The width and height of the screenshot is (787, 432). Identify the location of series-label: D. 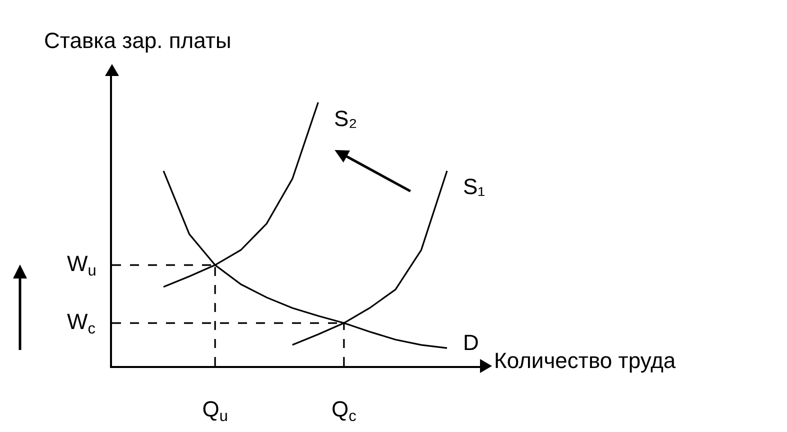
(471, 342).